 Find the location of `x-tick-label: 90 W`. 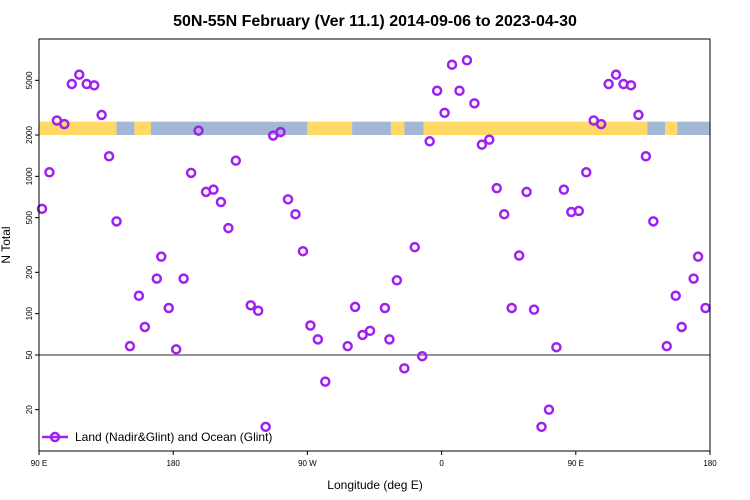

x-tick-label: 90 W is located at coordinates (307, 463).